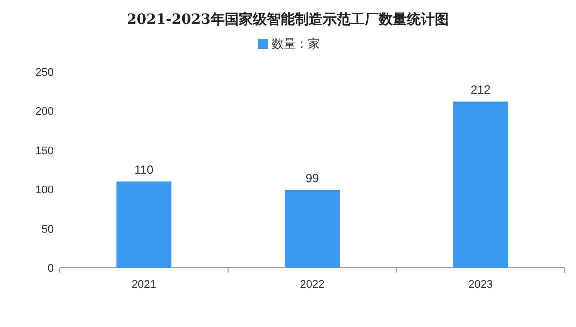 The height and width of the screenshot is (327, 576). Describe the element at coordinates (481, 285) in the screenshot. I see `x-tick-label: 2023` at that location.